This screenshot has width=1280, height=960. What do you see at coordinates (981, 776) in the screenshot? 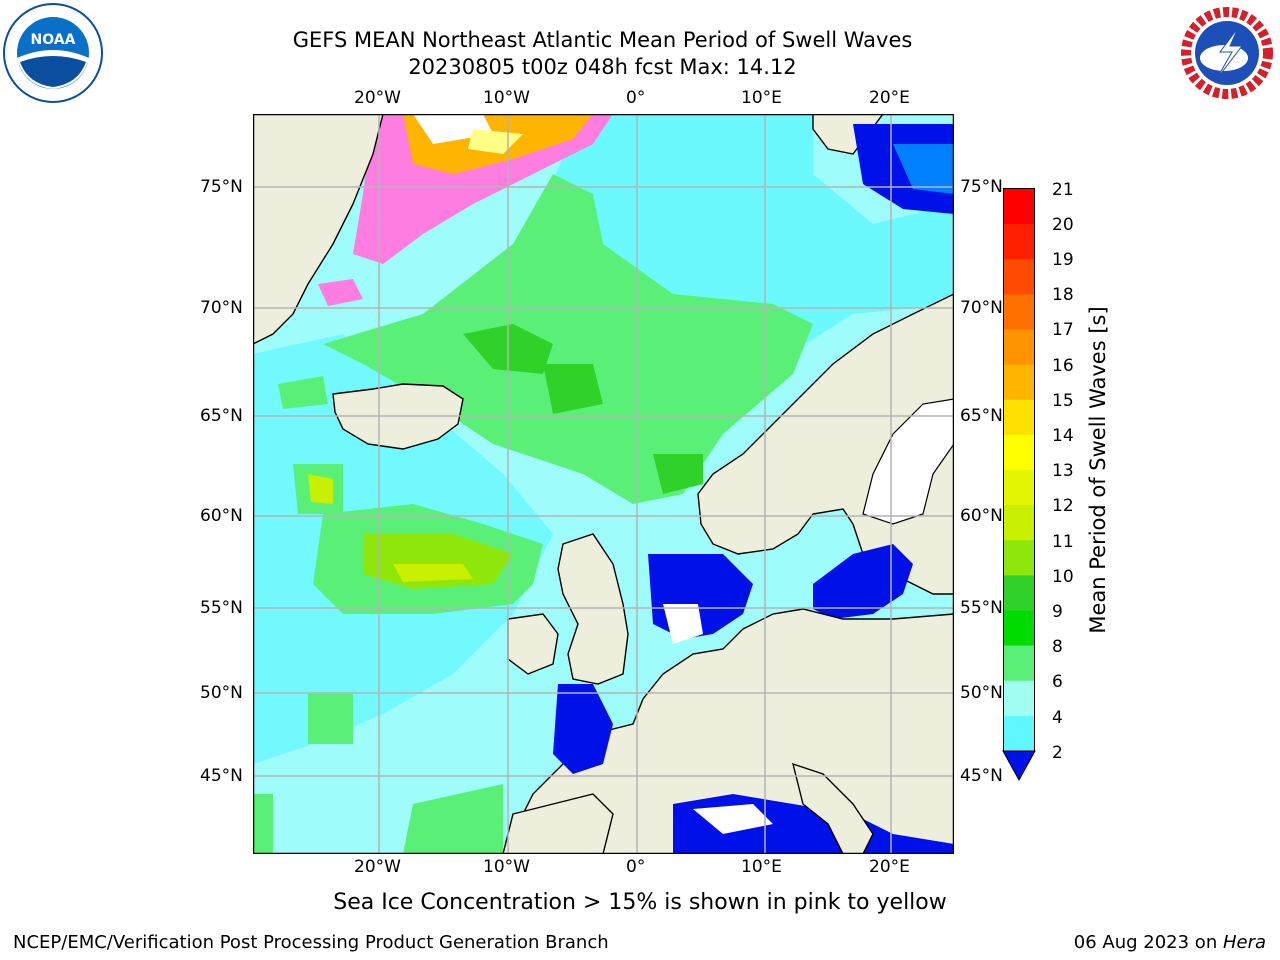
I see `lat-label-right-45n: 45°N` at bounding box center [981, 776].